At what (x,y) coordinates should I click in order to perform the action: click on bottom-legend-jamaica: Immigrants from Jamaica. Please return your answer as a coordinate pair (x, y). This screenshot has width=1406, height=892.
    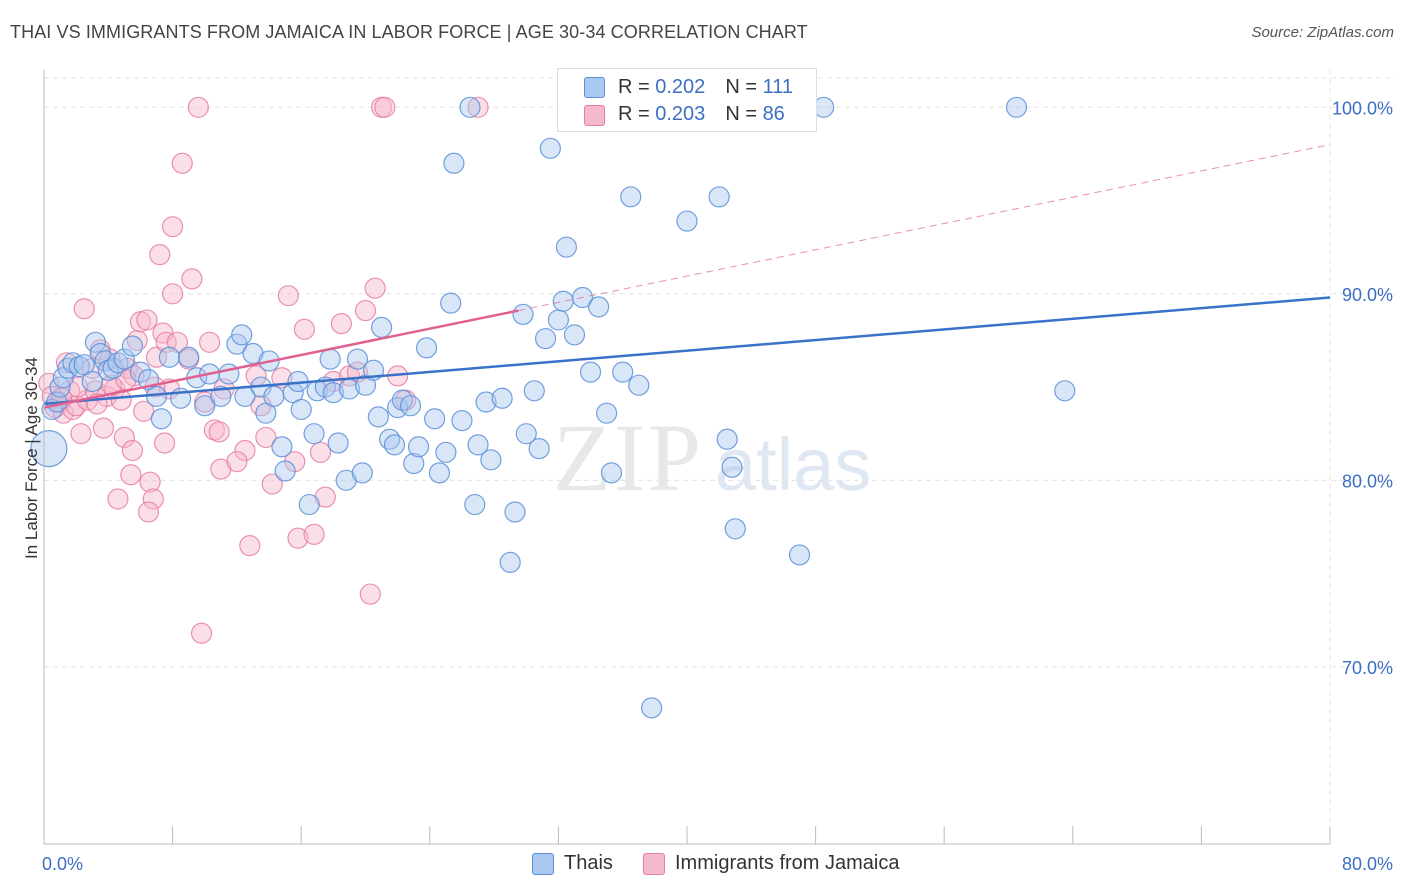
    Looking at the image, I should click on (771, 863).